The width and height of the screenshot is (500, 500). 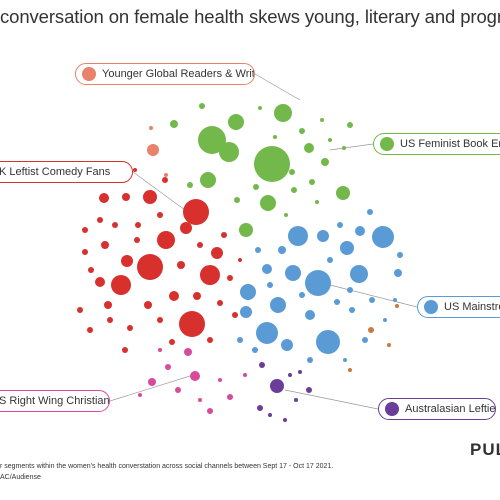 I want to click on segment-label-mainstream: US Mainstrea, so click(x=458, y=307).